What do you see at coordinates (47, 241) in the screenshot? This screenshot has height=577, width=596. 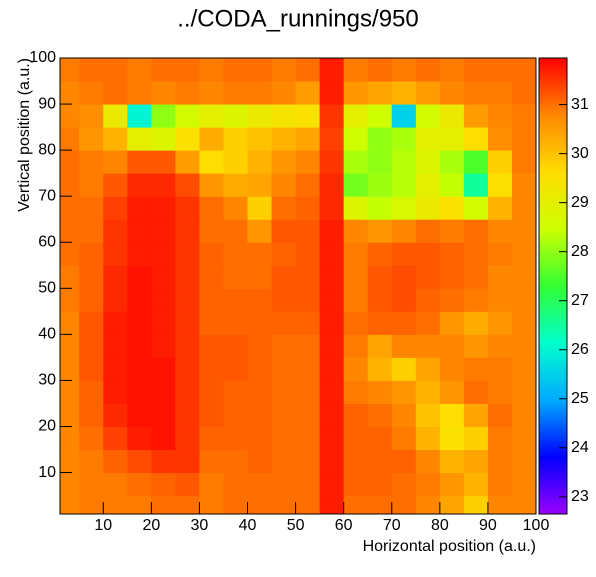 I see `y-tick-label: 60` at bounding box center [47, 241].